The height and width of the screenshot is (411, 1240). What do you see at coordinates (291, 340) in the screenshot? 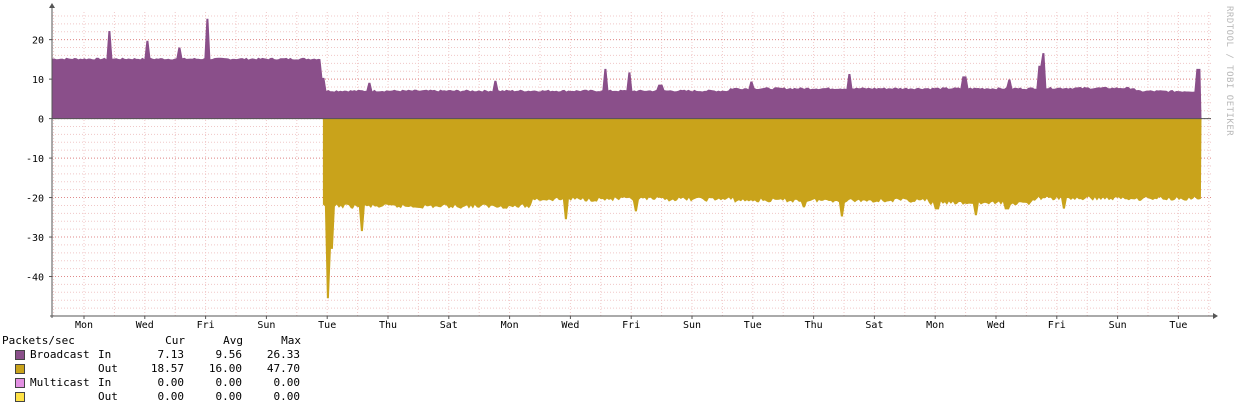
I see `legend-header-max: Max` at bounding box center [291, 340].